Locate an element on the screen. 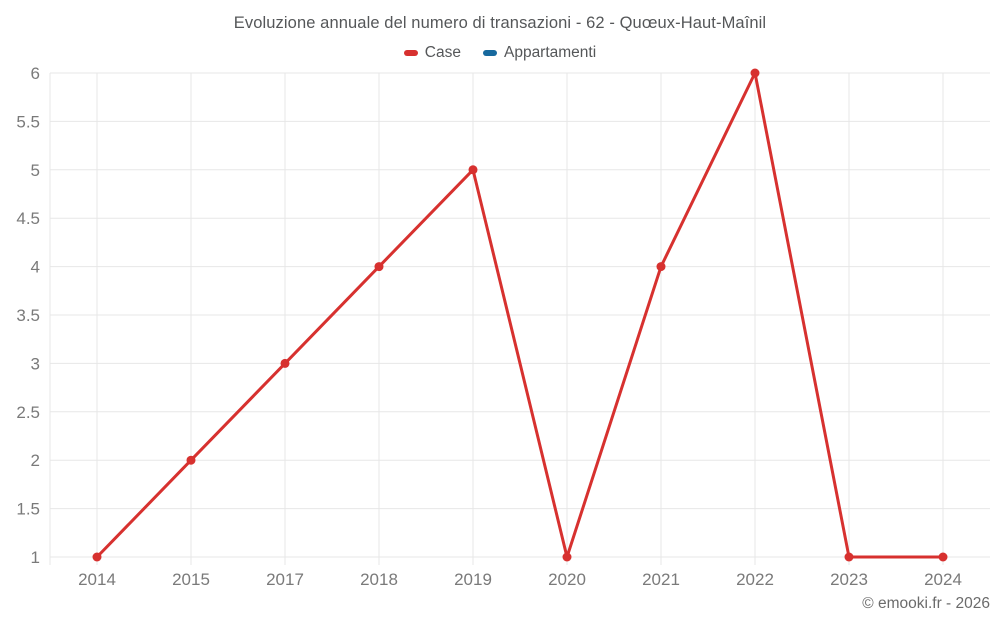 This screenshot has height=625, width=1000. svg-text: 2015 is located at coordinates (191, 579).